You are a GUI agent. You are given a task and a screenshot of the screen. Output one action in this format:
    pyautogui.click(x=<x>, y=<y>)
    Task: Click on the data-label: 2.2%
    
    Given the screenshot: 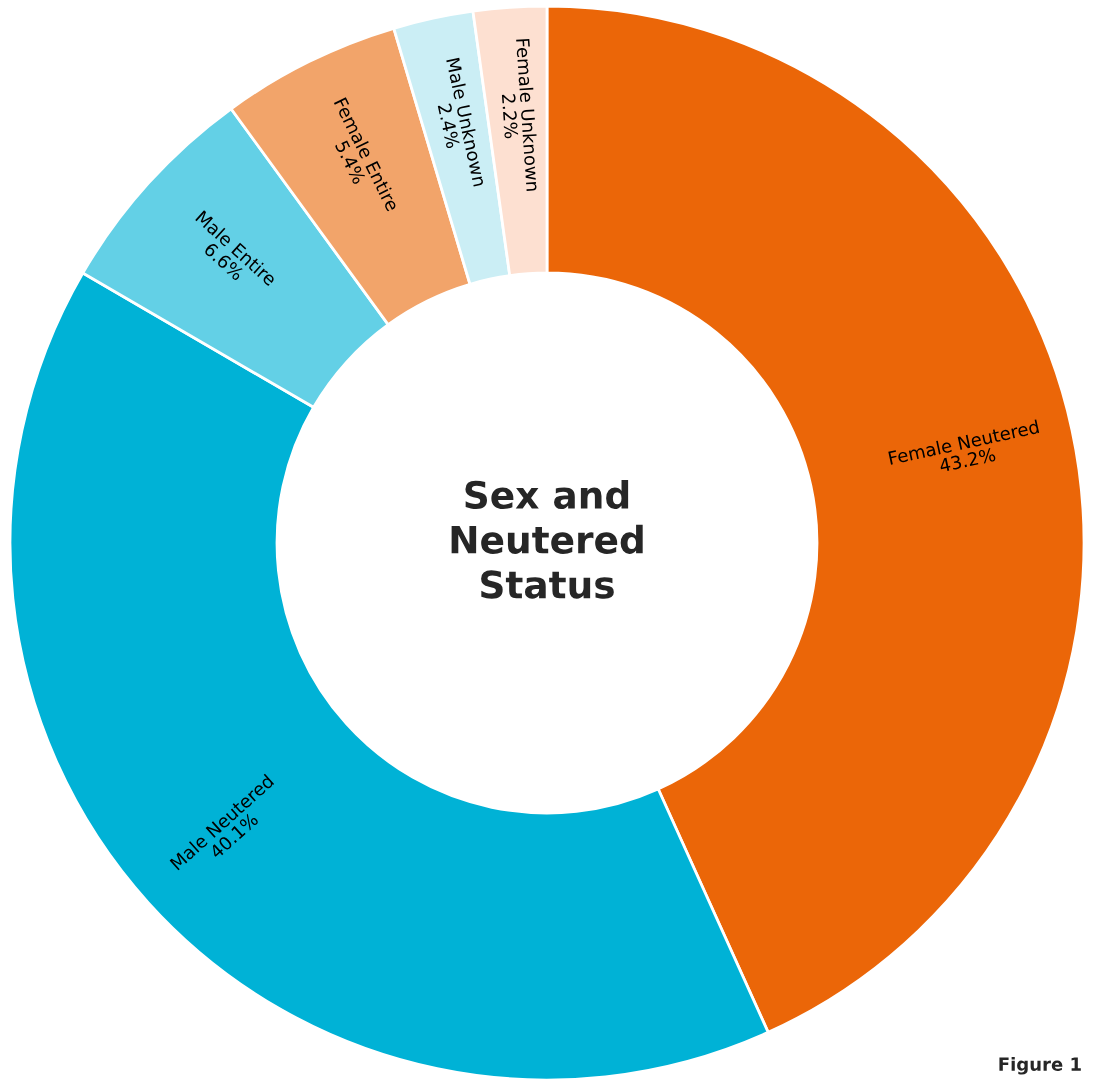 What is the action you would take?
    pyautogui.click(x=510, y=116)
    